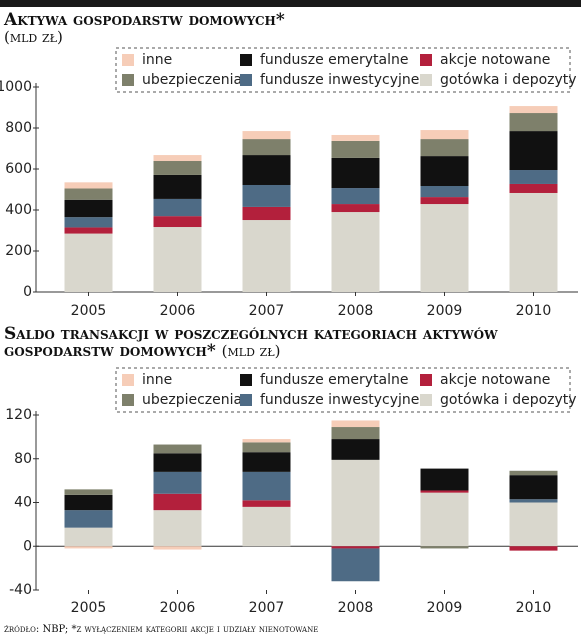  What do you see at coordinates (18, 210) in the screenshot?
I see `y-tick-label: 400` at bounding box center [18, 210].